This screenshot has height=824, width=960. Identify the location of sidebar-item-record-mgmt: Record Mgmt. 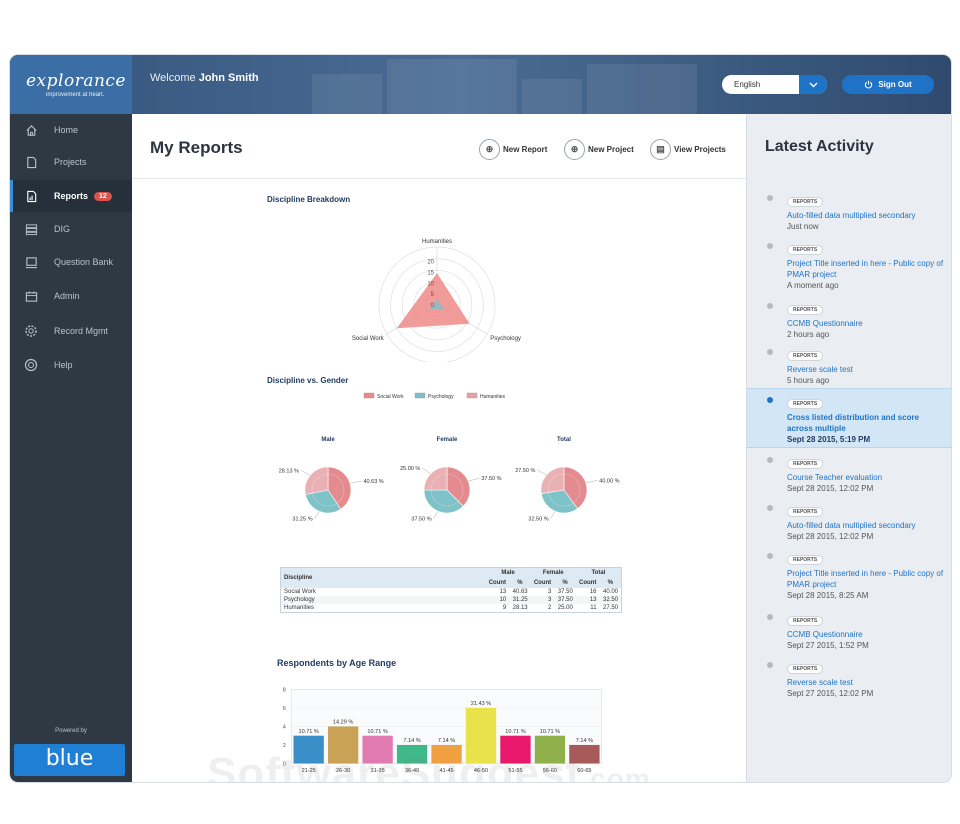
(71, 331).